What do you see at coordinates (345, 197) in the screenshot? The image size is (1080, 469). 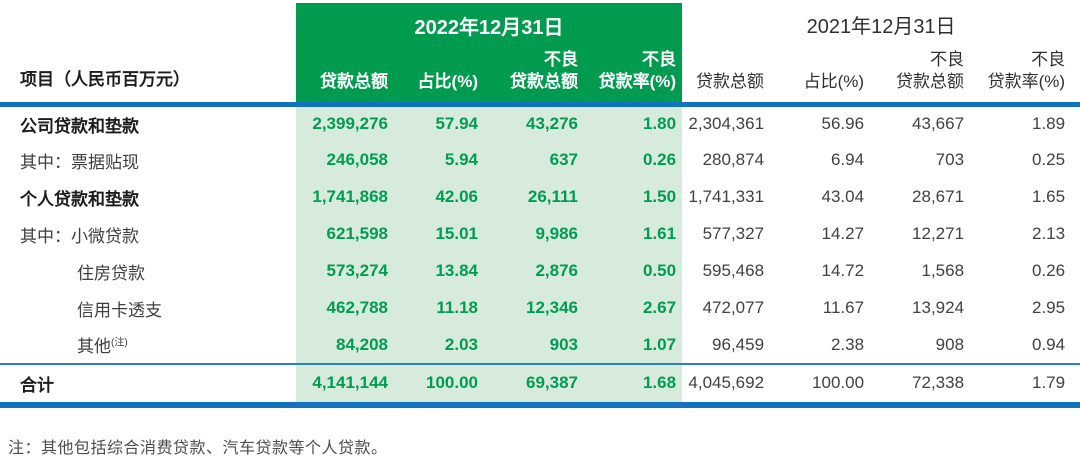 I see `cell-2022-loan-total: 1,741,868` at bounding box center [345, 197].